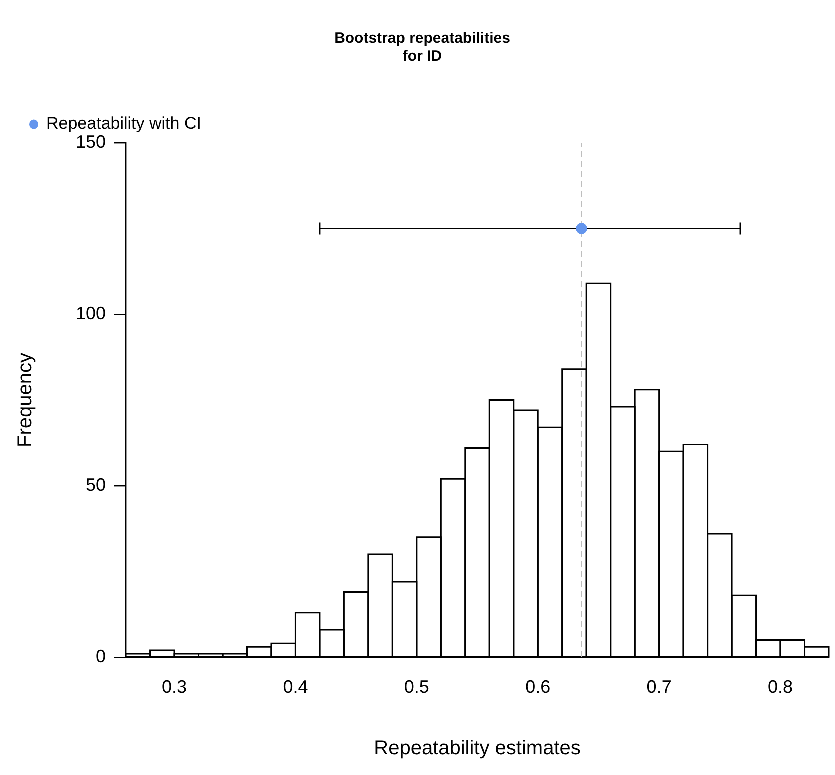  I want to click on x-tick-label: 0.8, so click(781, 687).